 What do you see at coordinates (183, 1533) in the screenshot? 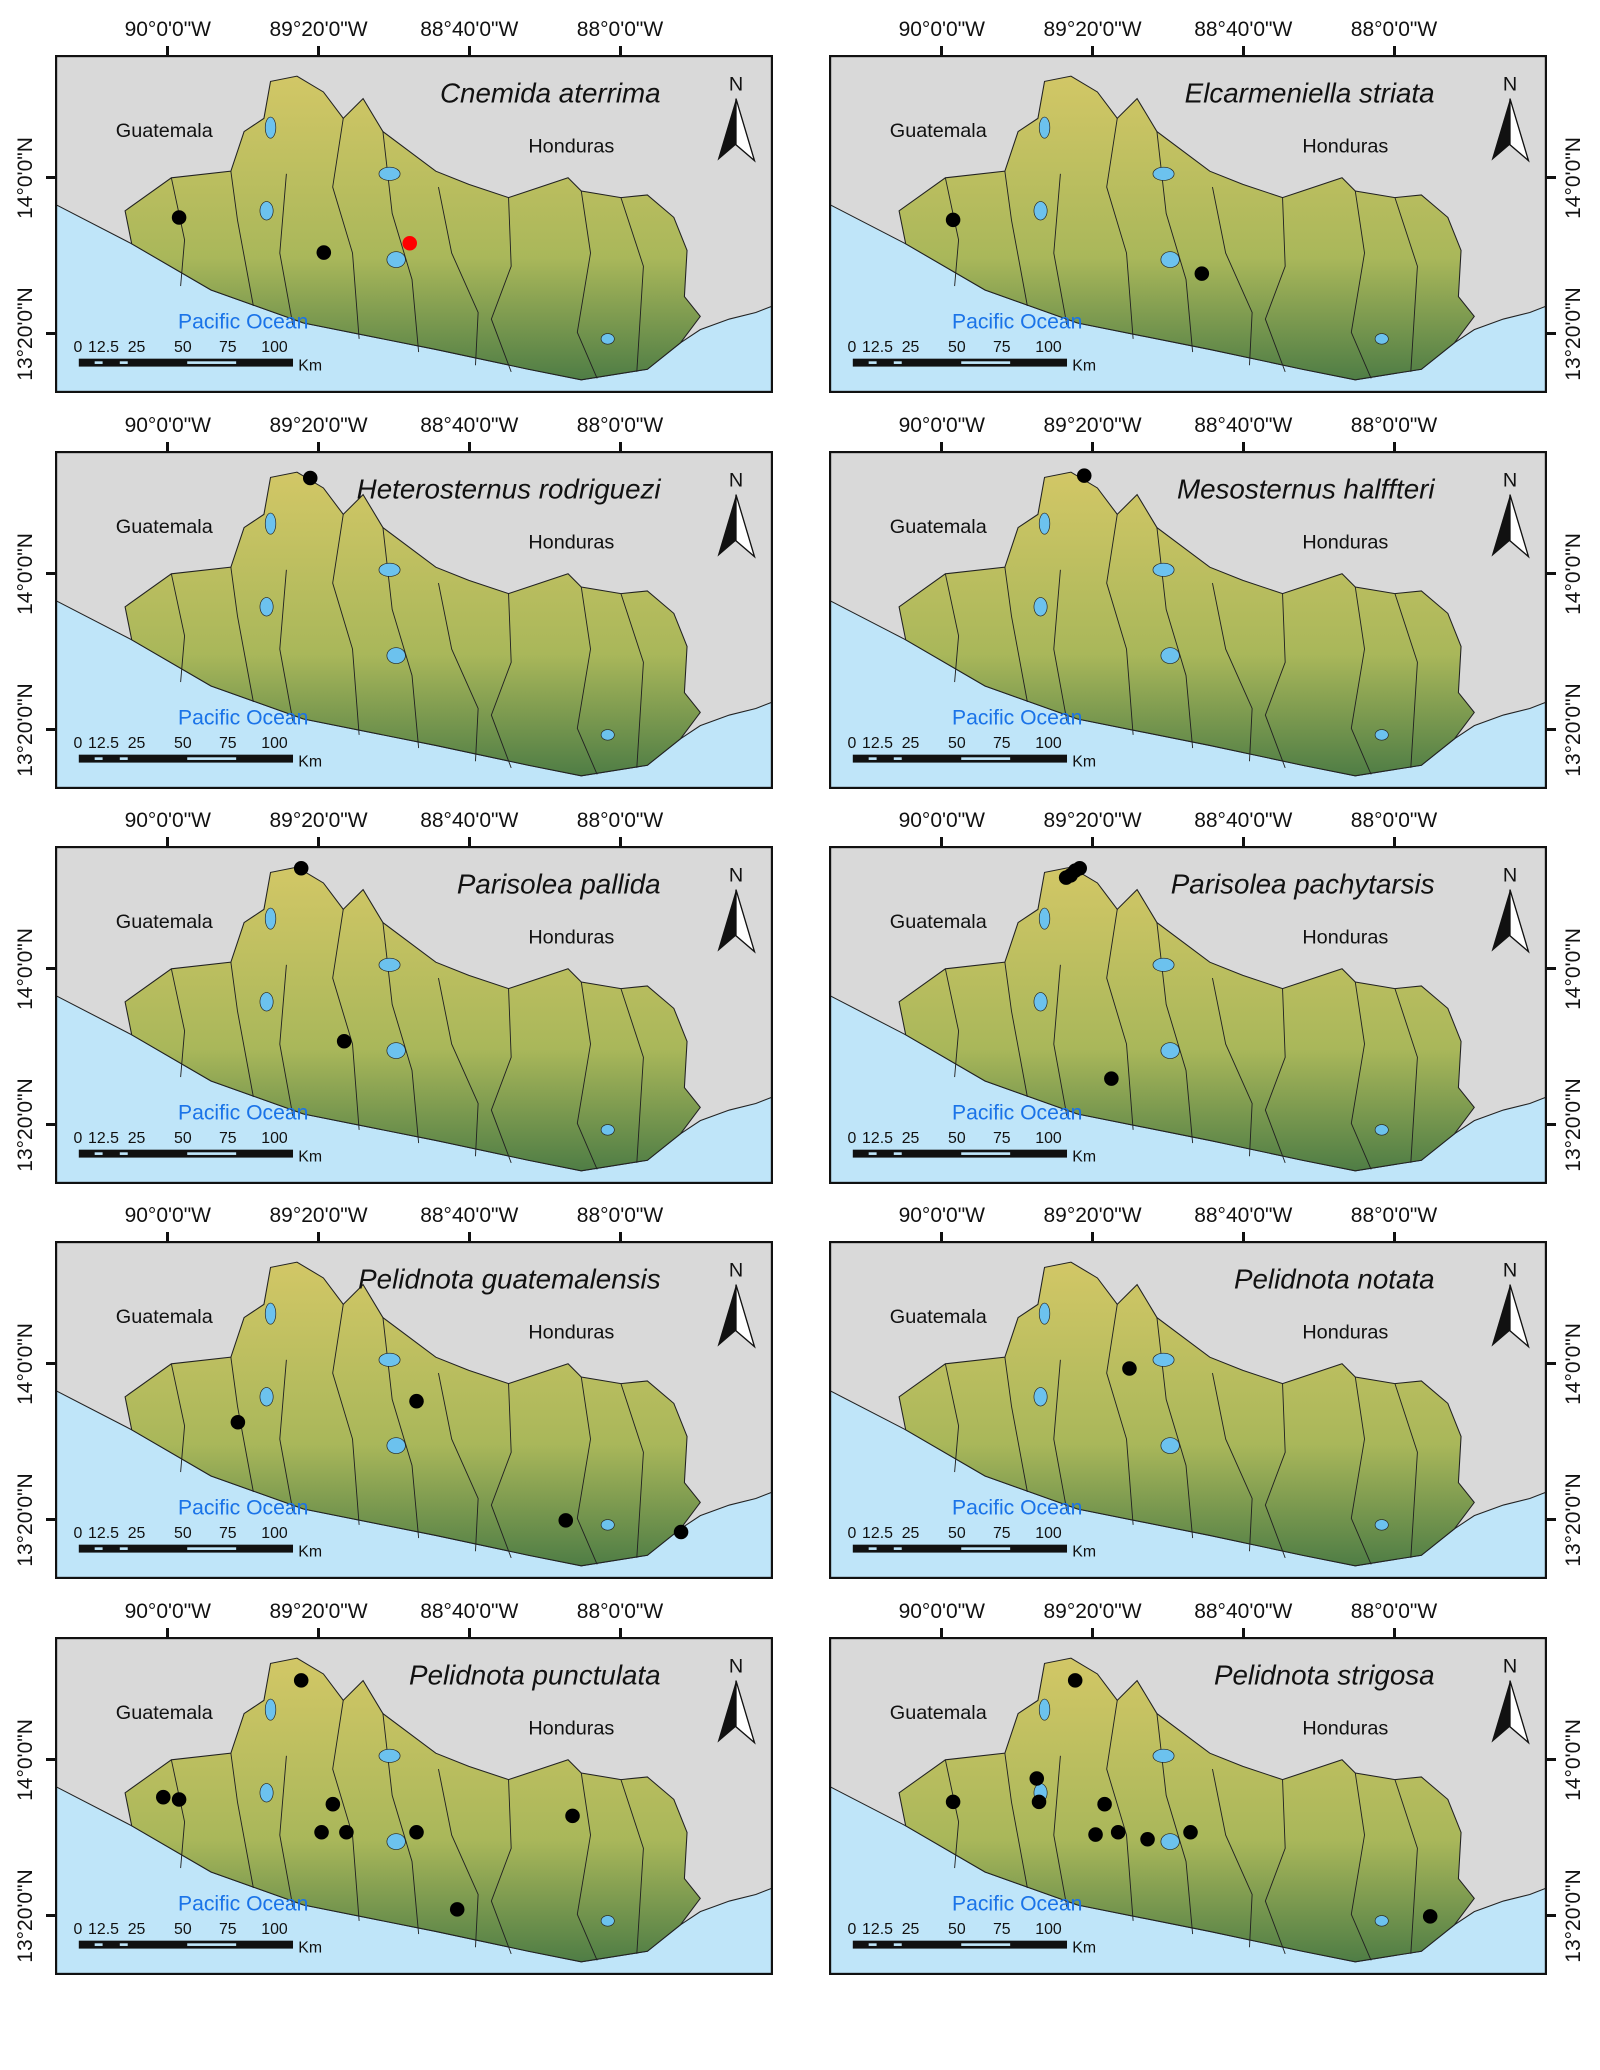
I see `scale-tick-label: 50` at bounding box center [183, 1533].